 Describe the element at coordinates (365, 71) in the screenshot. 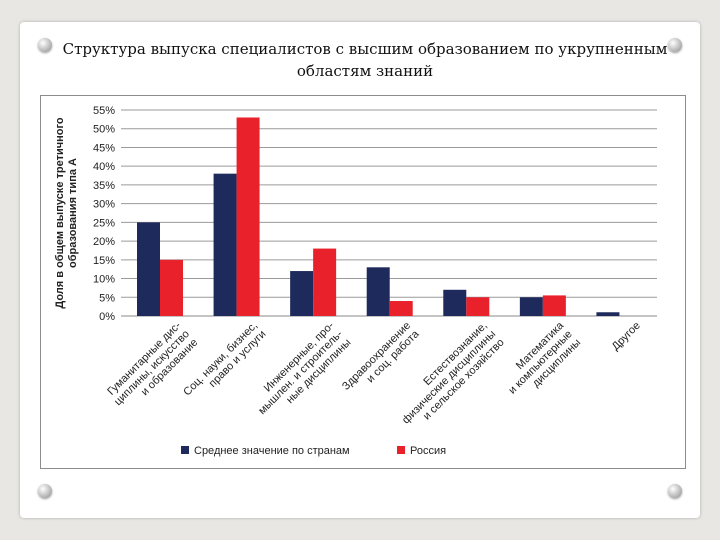

I see `slide-title-line2: областям знаний` at that location.